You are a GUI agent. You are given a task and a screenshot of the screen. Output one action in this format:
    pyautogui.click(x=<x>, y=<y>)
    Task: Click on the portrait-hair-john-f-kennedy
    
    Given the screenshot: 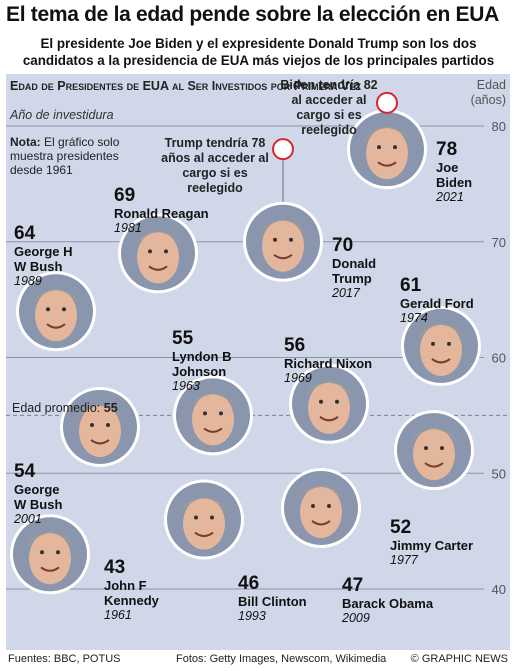 What is the action you would take?
    pyautogui.click(x=50, y=540)
    